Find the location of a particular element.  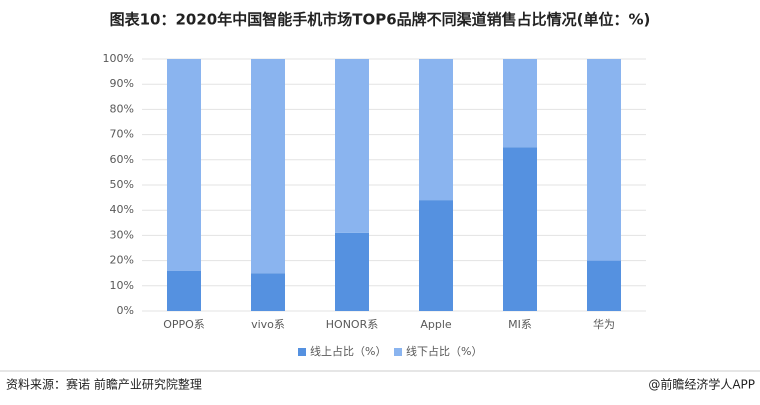

y-tick-label: 80% is located at coordinates (122, 108).